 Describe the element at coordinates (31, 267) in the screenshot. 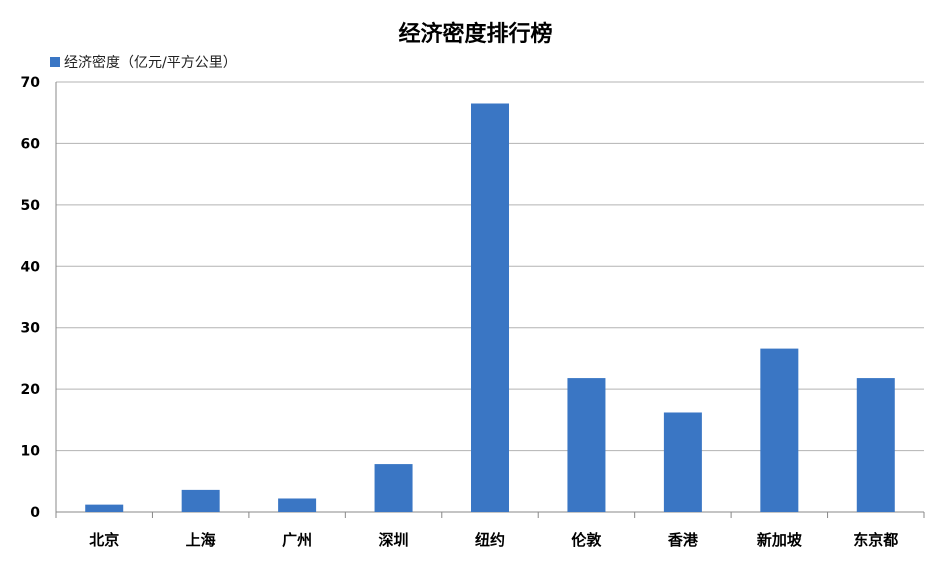

I see `y-tick-label: 40` at that location.